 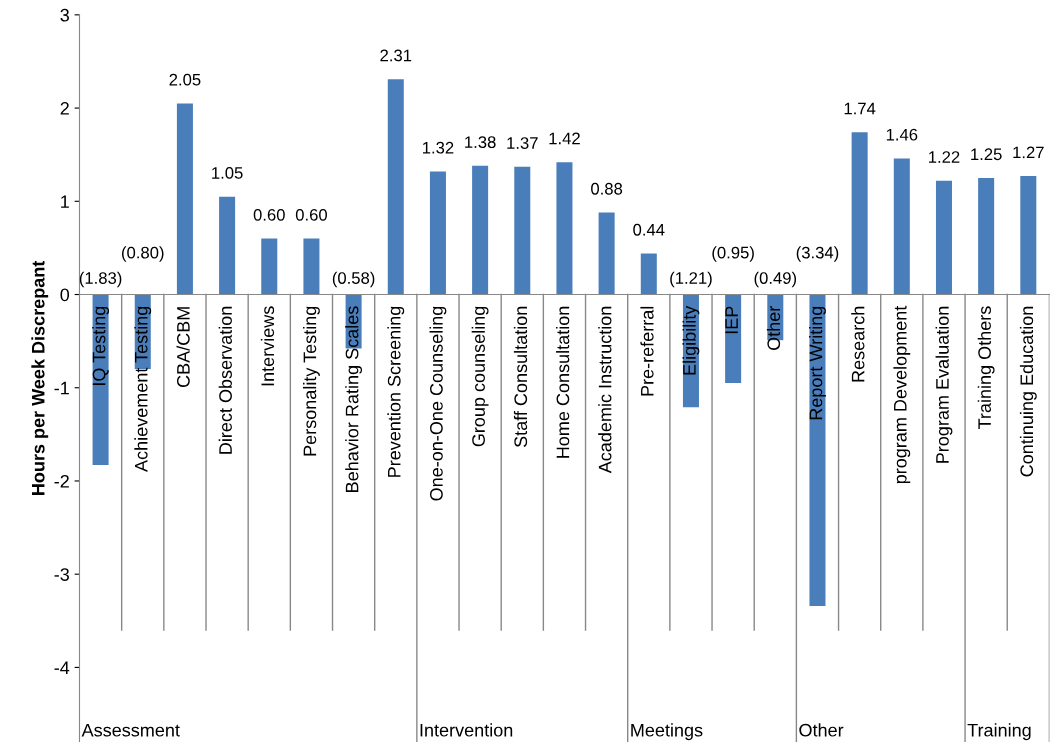 What do you see at coordinates (986, 154) in the screenshot?
I see `data-label: 1.25` at bounding box center [986, 154].